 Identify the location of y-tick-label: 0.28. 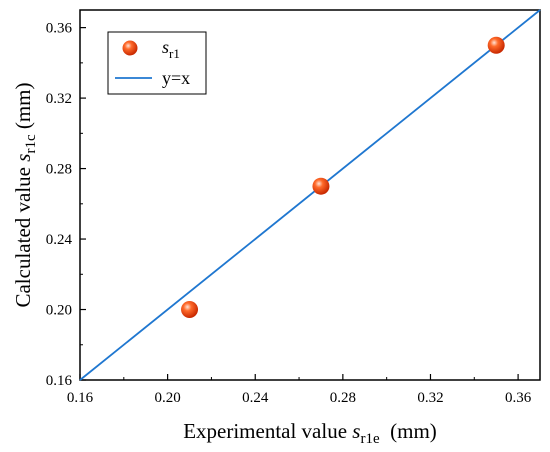
(59, 170).